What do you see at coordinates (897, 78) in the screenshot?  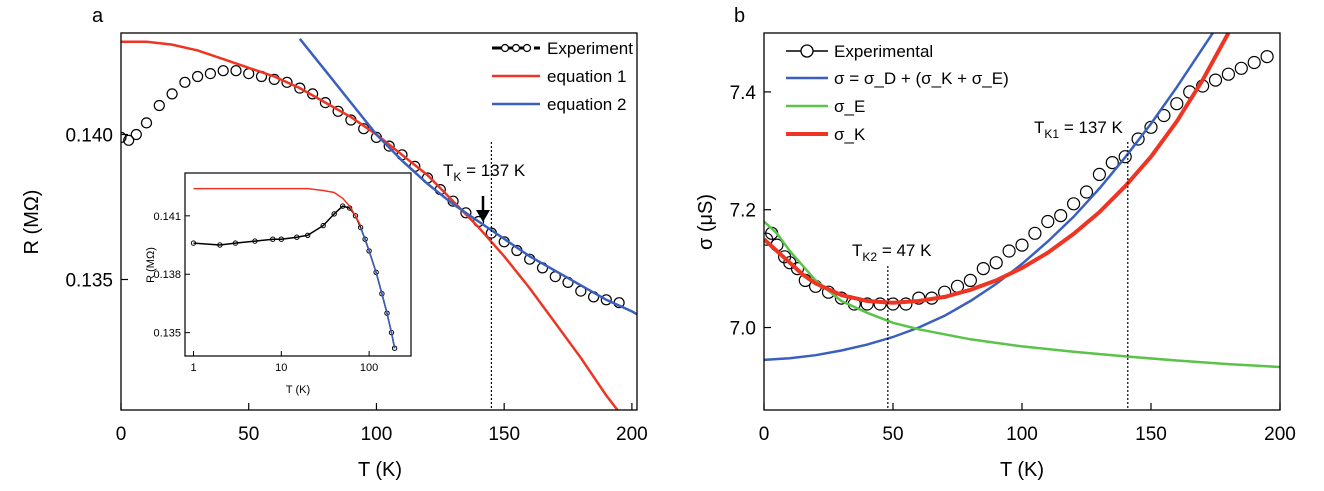 I see `legend-b-total: σ = σ_D + (σ_K + σ_E)` at bounding box center [897, 78].